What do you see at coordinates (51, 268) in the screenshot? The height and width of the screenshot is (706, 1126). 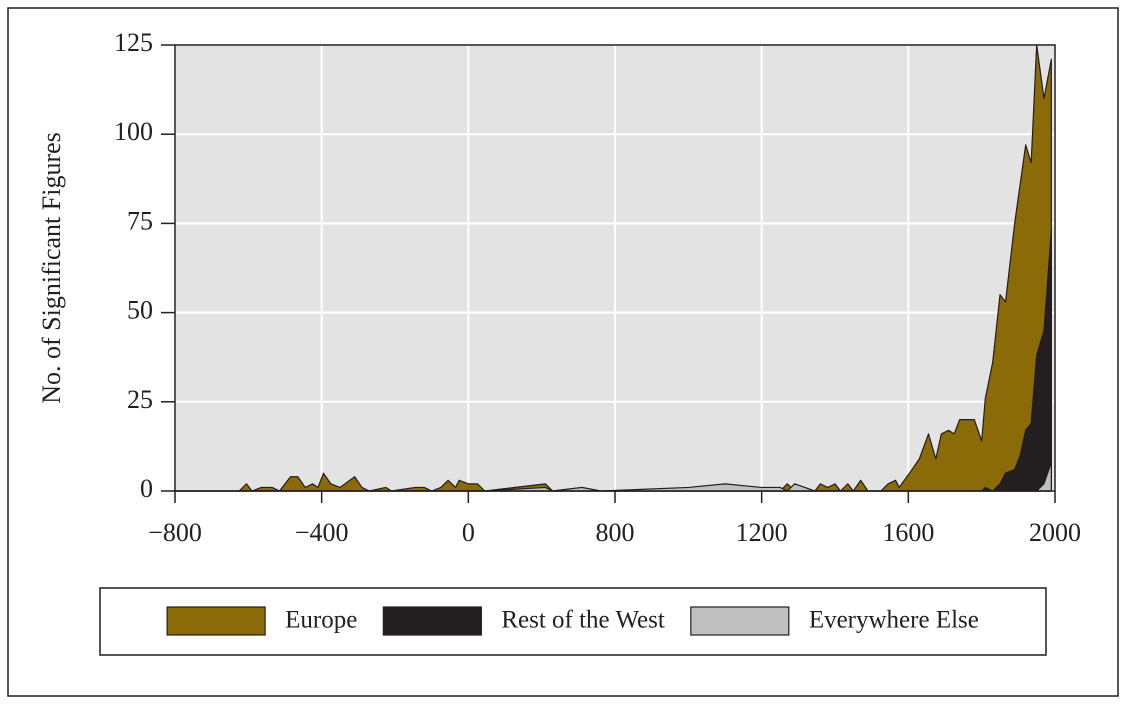 I see `y-axis-label: No. of Significant Figures` at bounding box center [51, 268].